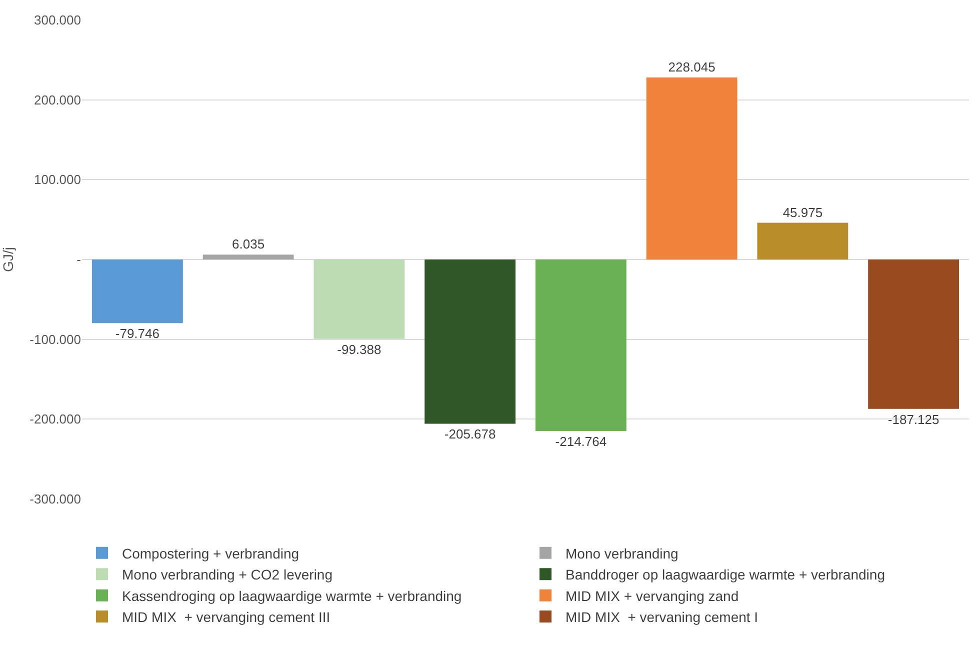  I want to click on y-tick-label: -, so click(78, 260).